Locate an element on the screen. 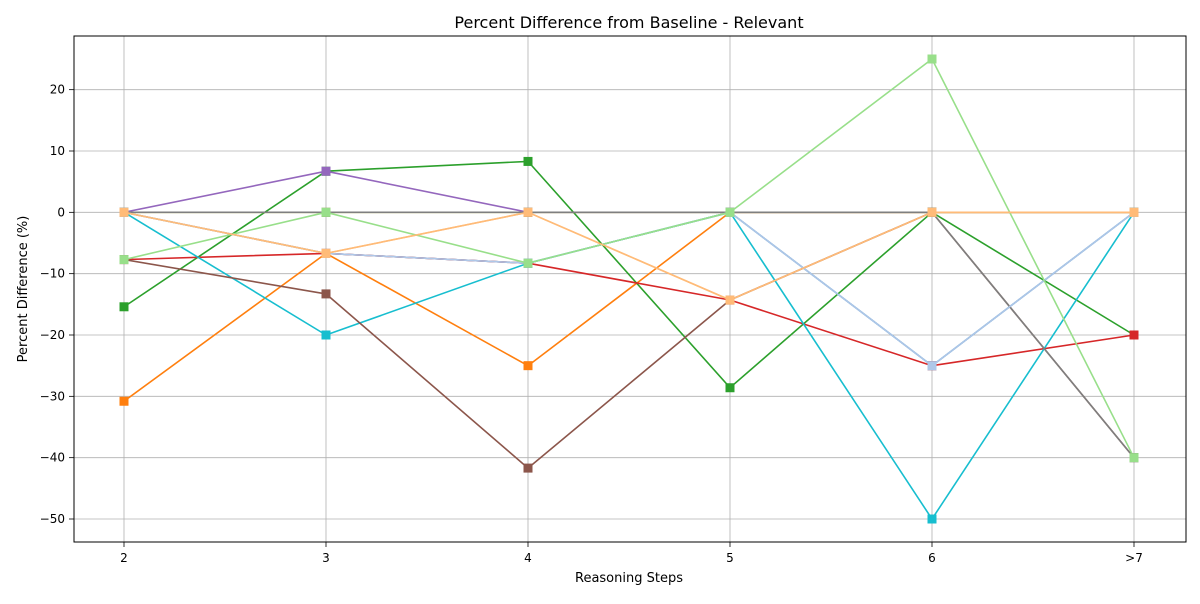  x-tick-label: 3 is located at coordinates (326, 558).